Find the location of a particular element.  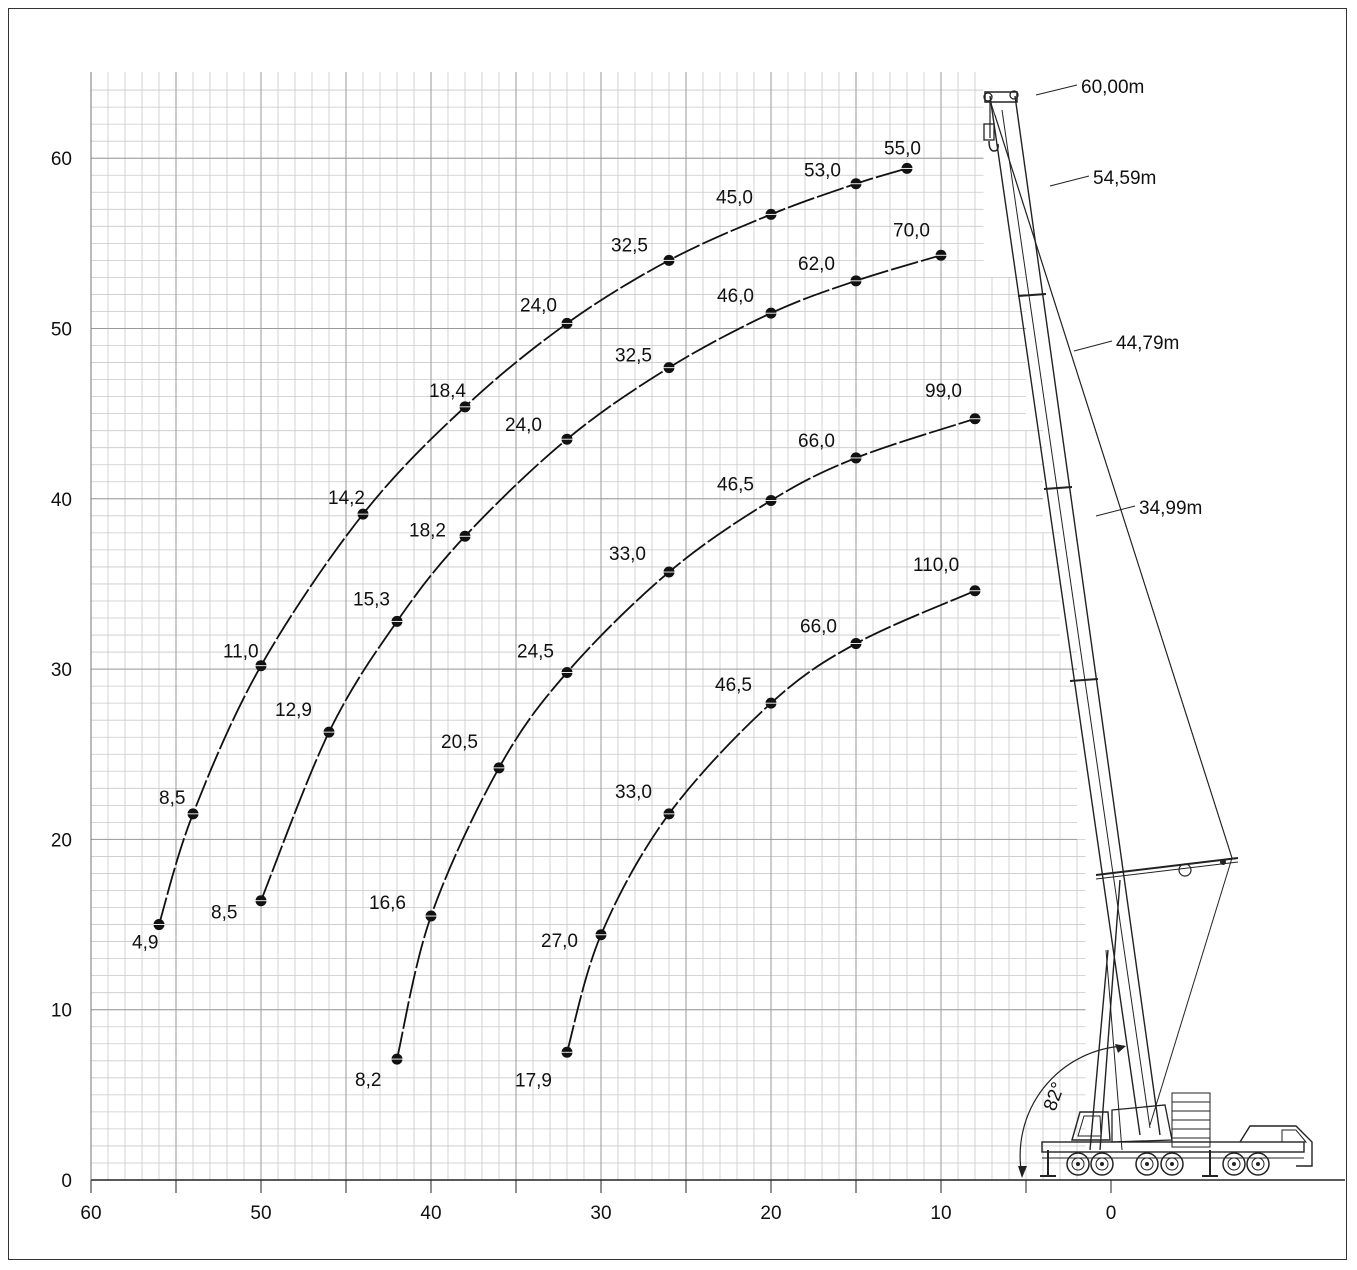

boom-length-label: 34,99m is located at coordinates (1170, 508).